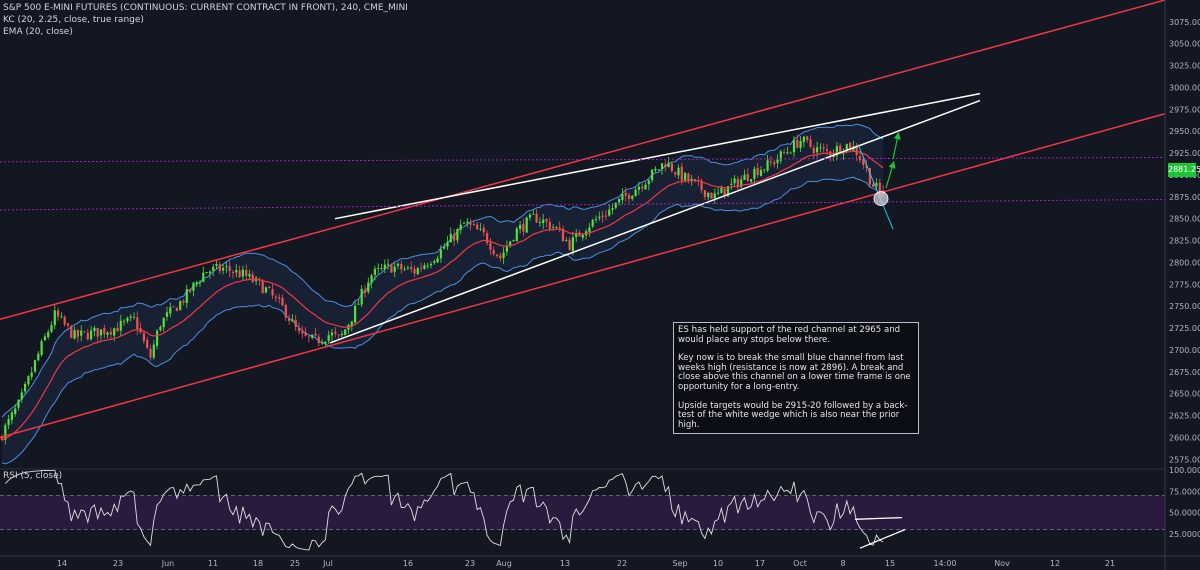 The height and width of the screenshot is (570, 1200). Describe the element at coordinates (890, 563) in the screenshot. I see `time-tick-label: 15` at that location.